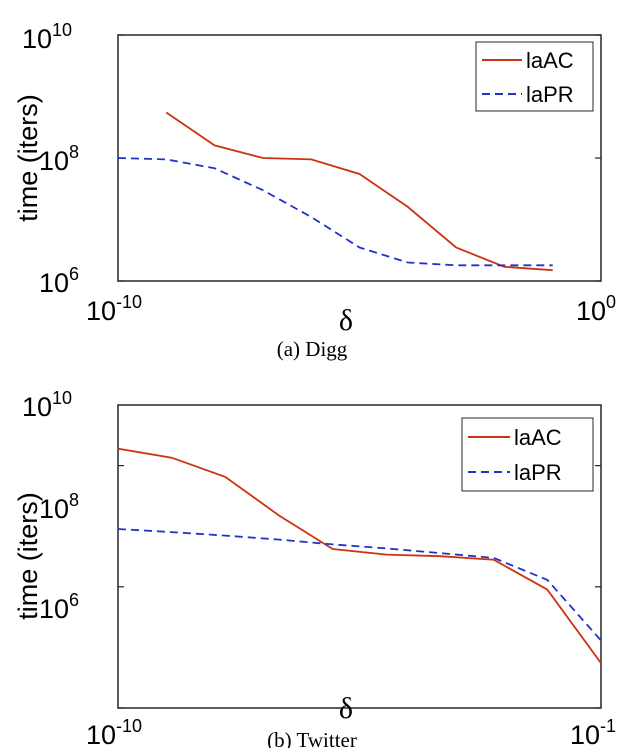 The width and height of the screenshot is (624, 748). Describe the element at coordinates (312, 738) in the screenshot. I see `chart-caption: (b) Twitter` at that location.